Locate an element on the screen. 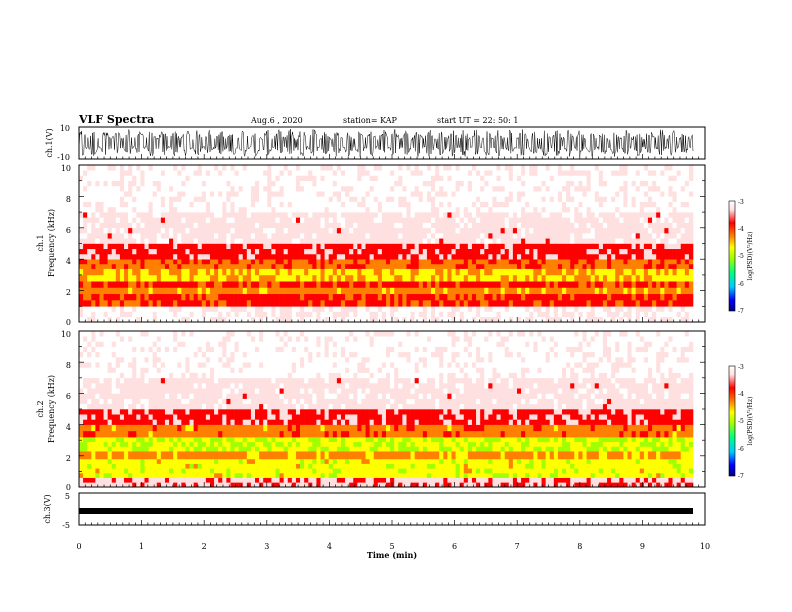 This screenshot has height=612, width=792. station-label: station= KAP is located at coordinates (370, 120).